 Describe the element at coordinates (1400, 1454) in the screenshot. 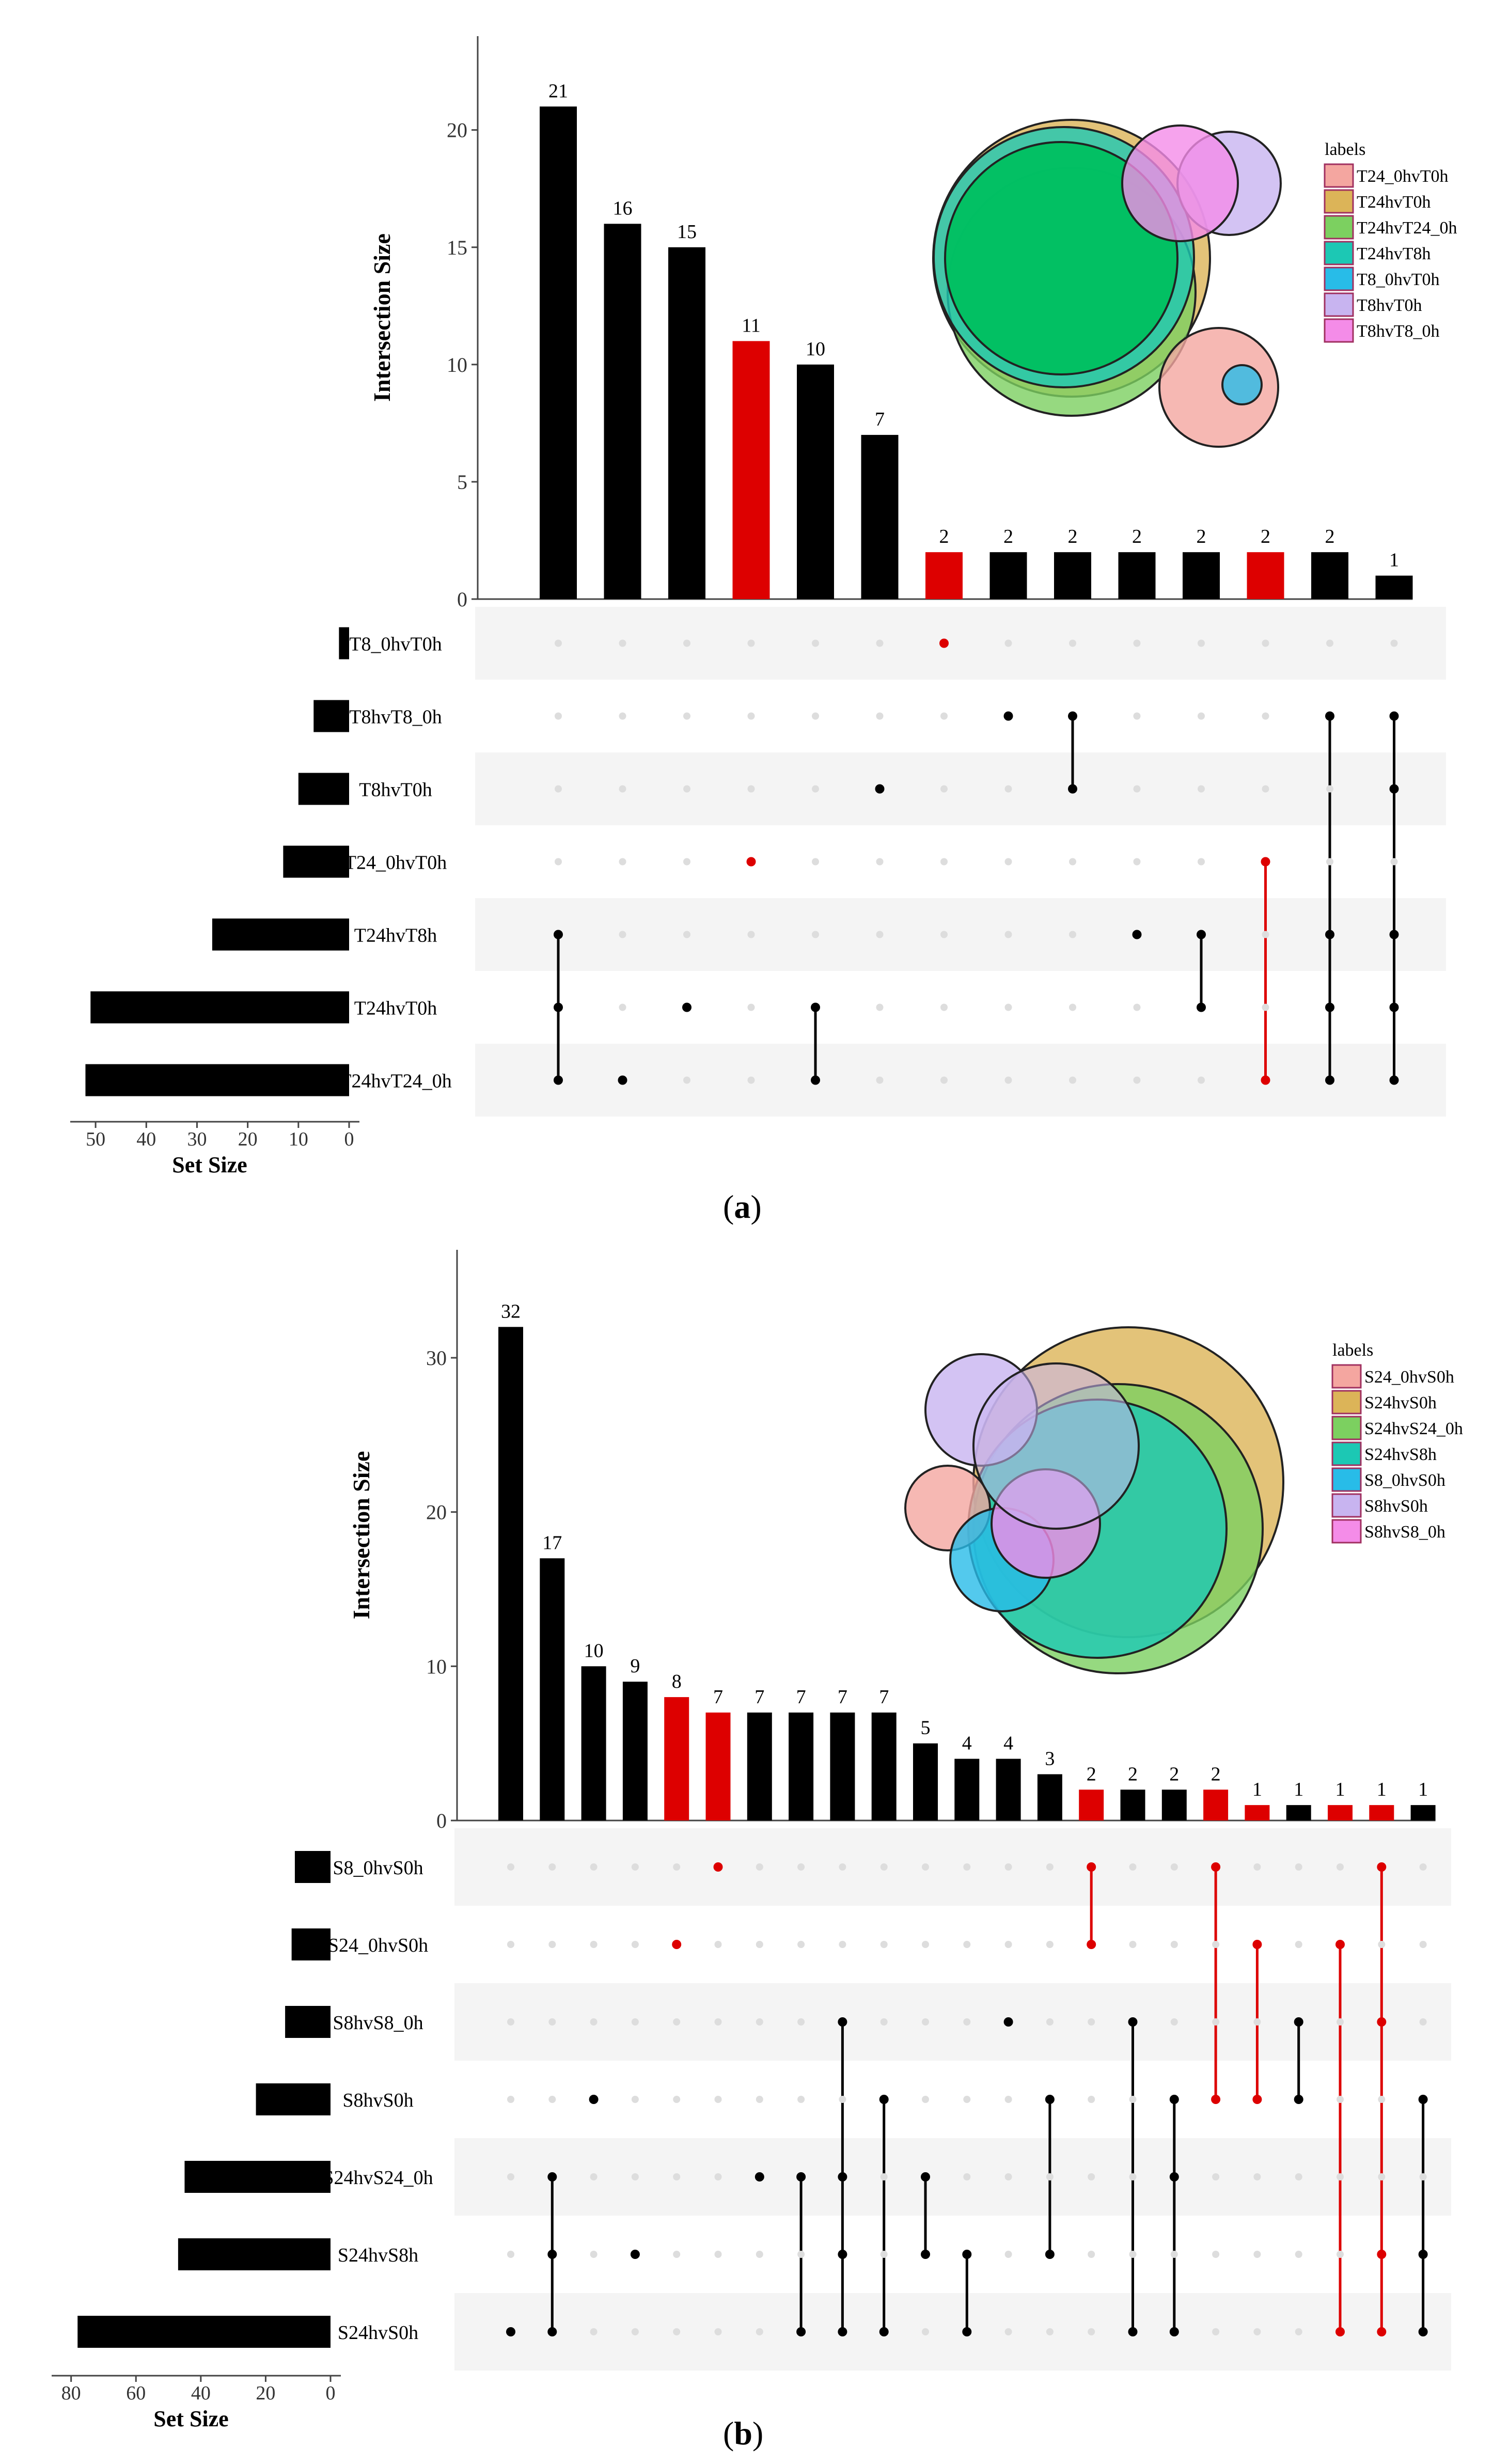

I see `legend-label: S24hvS8h` at that location.